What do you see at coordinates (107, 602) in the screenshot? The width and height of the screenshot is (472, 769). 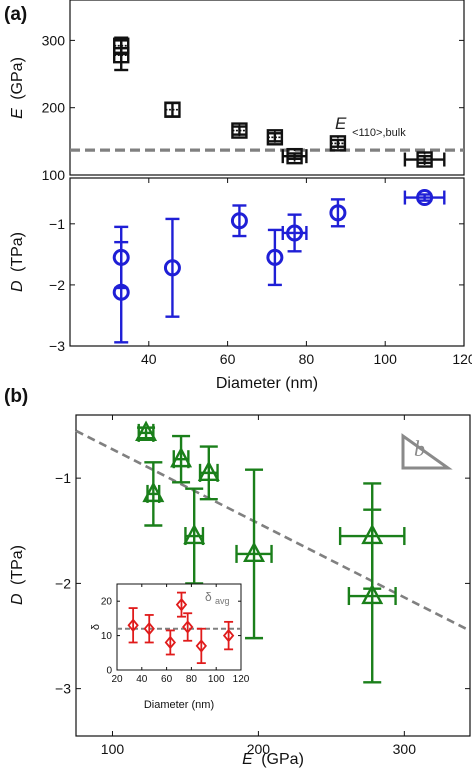 I see `b-inset-ytick-label-2: 20` at bounding box center [107, 602].